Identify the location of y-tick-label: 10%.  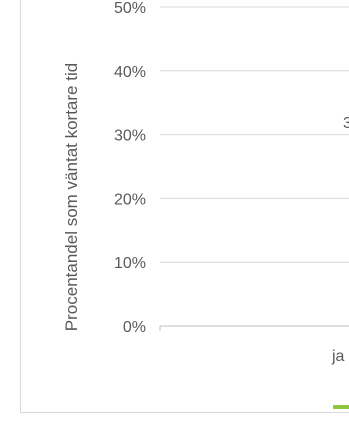
(130, 263).